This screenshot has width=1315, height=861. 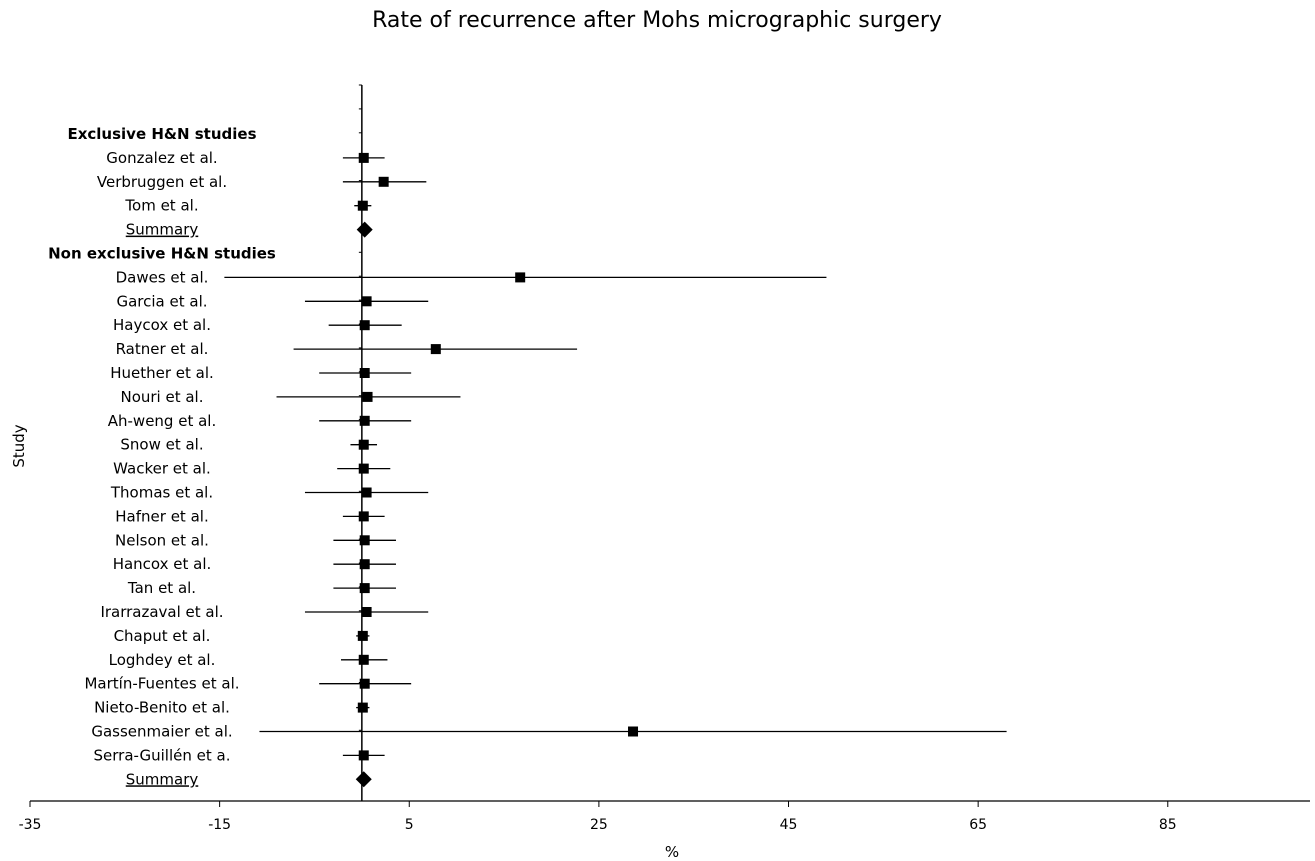 I want to click on study-row: Loghdey et al., so click(x=248, y=660).